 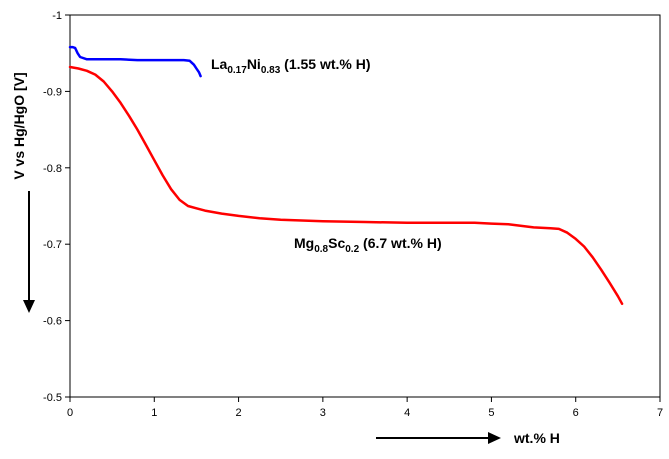 What do you see at coordinates (70, 413) in the screenshot?
I see `x-tick-label: 0` at bounding box center [70, 413].